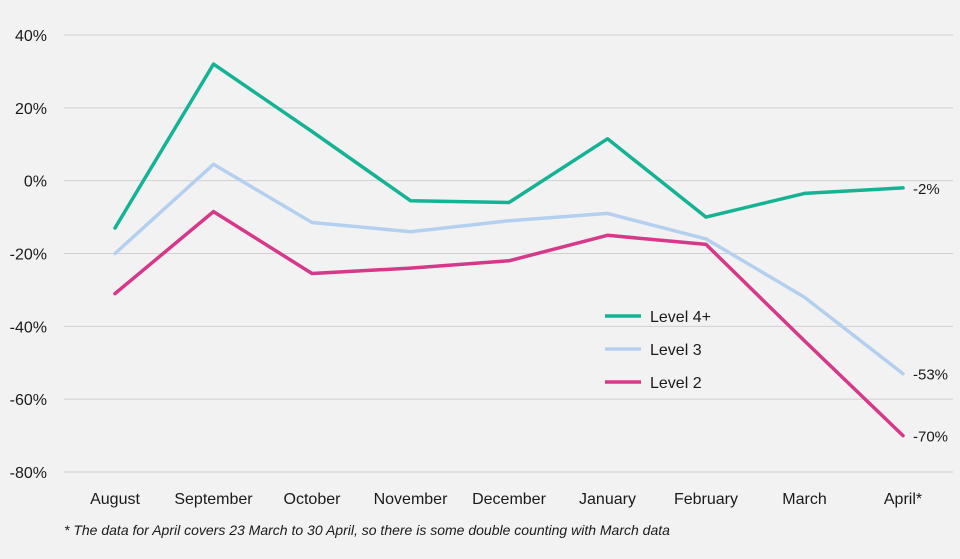  What do you see at coordinates (28, 473) in the screenshot?
I see `y-tick-label: -80%` at bounding box center [28, 473].